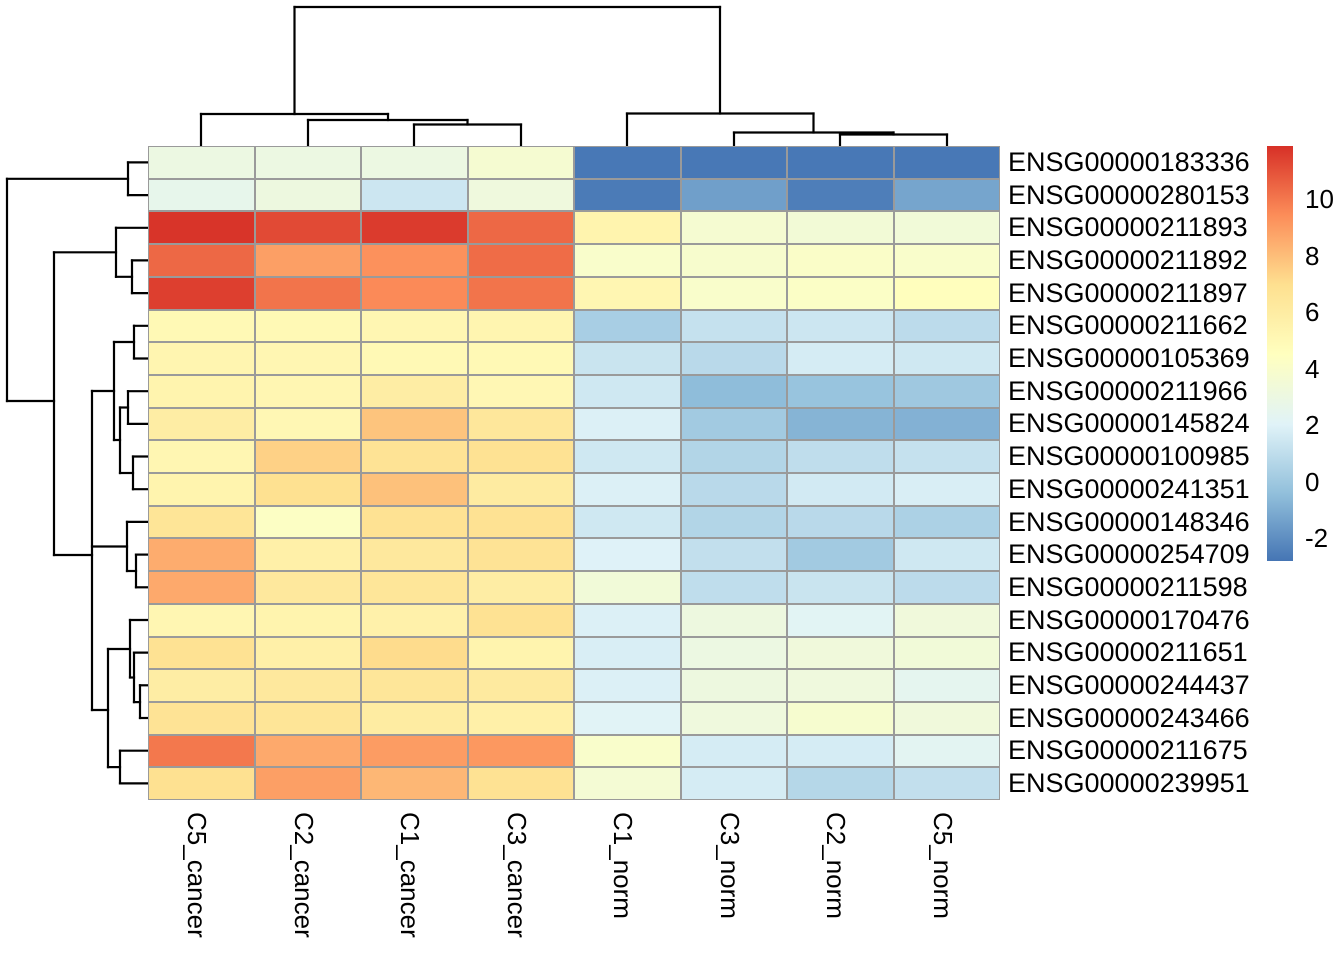  Describe the element at coordinates (1129, 554) in the screenshot. I see `row-label: ENSG00000254709` at that location.